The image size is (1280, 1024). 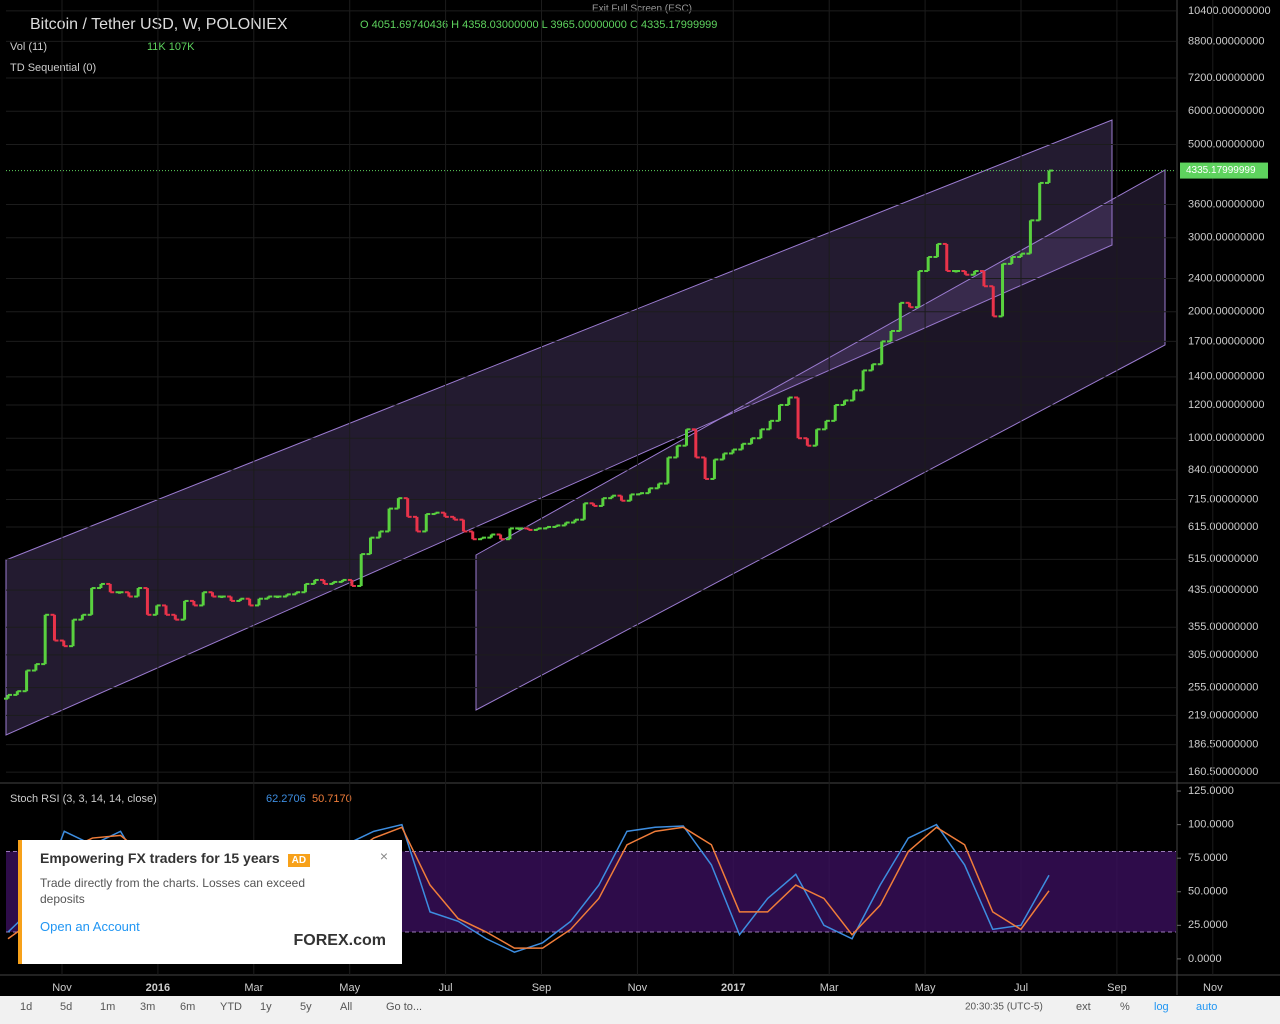 I want to click on range-button: 5y, so click(x=306, y=1007).